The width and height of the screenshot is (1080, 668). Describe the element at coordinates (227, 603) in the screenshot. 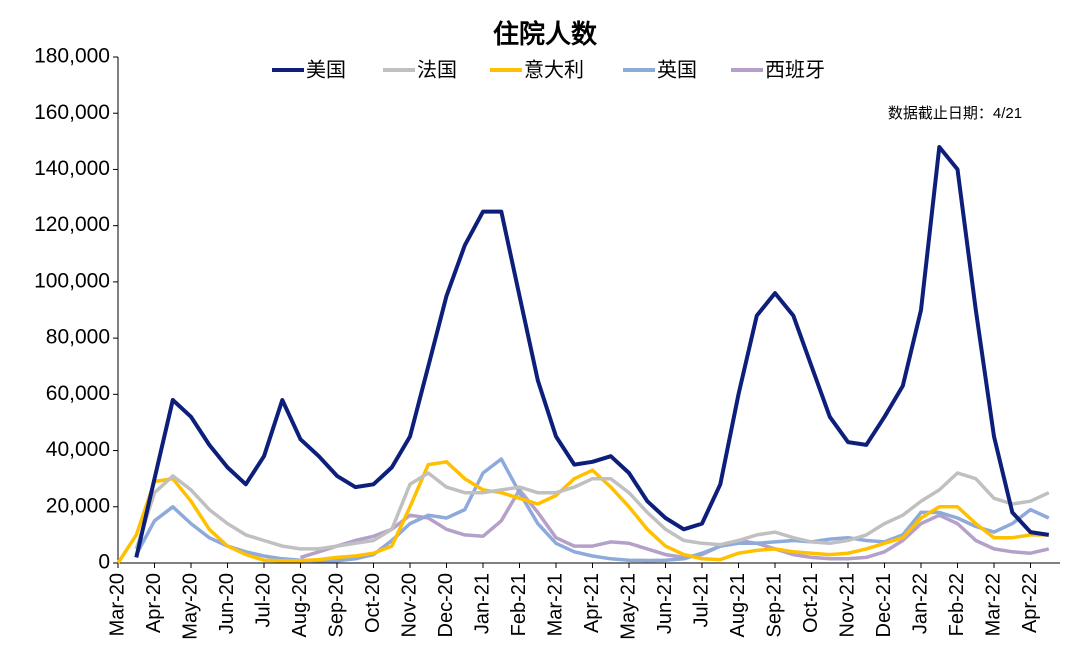

I see `x-tick-label: Jun-20` at that location.